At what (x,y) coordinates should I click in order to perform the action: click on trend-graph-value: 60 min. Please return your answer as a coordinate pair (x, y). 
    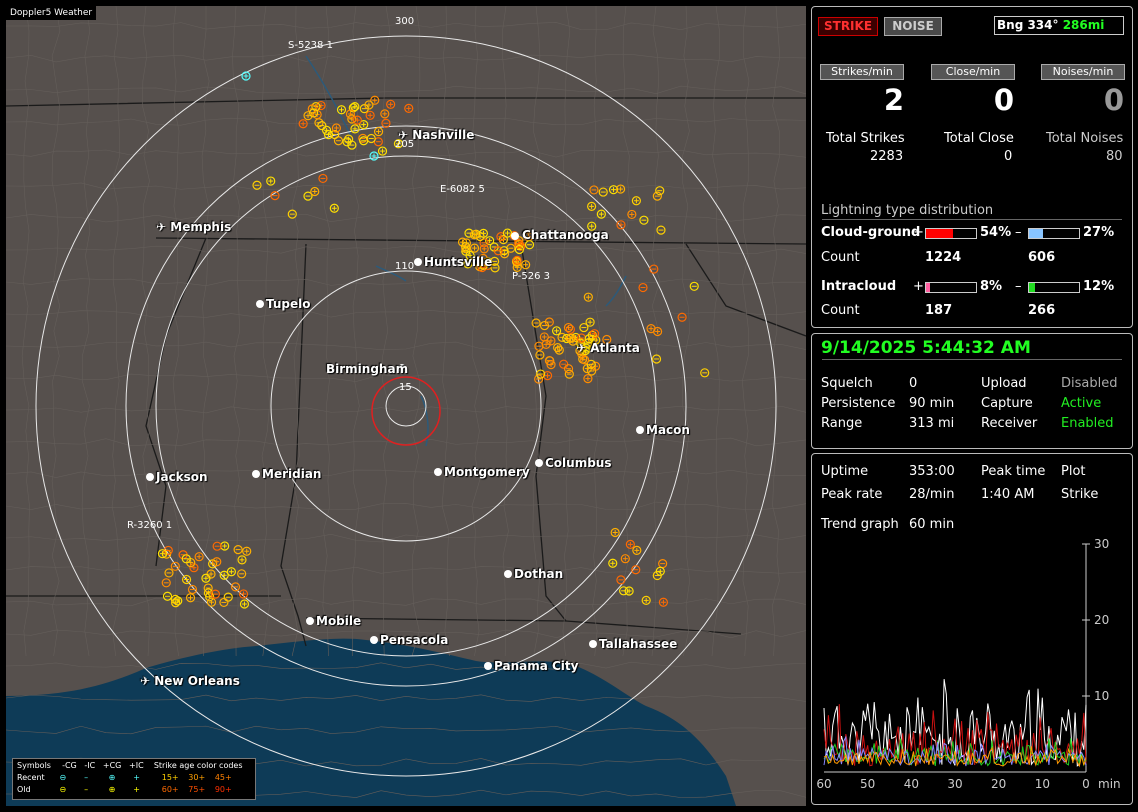
    Looking at the image, I should click on (932, 524).